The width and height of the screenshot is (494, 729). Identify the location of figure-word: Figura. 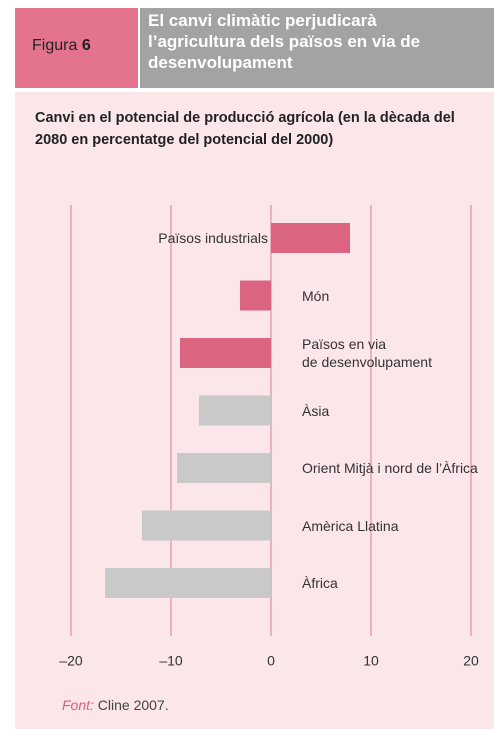
(55, 45).